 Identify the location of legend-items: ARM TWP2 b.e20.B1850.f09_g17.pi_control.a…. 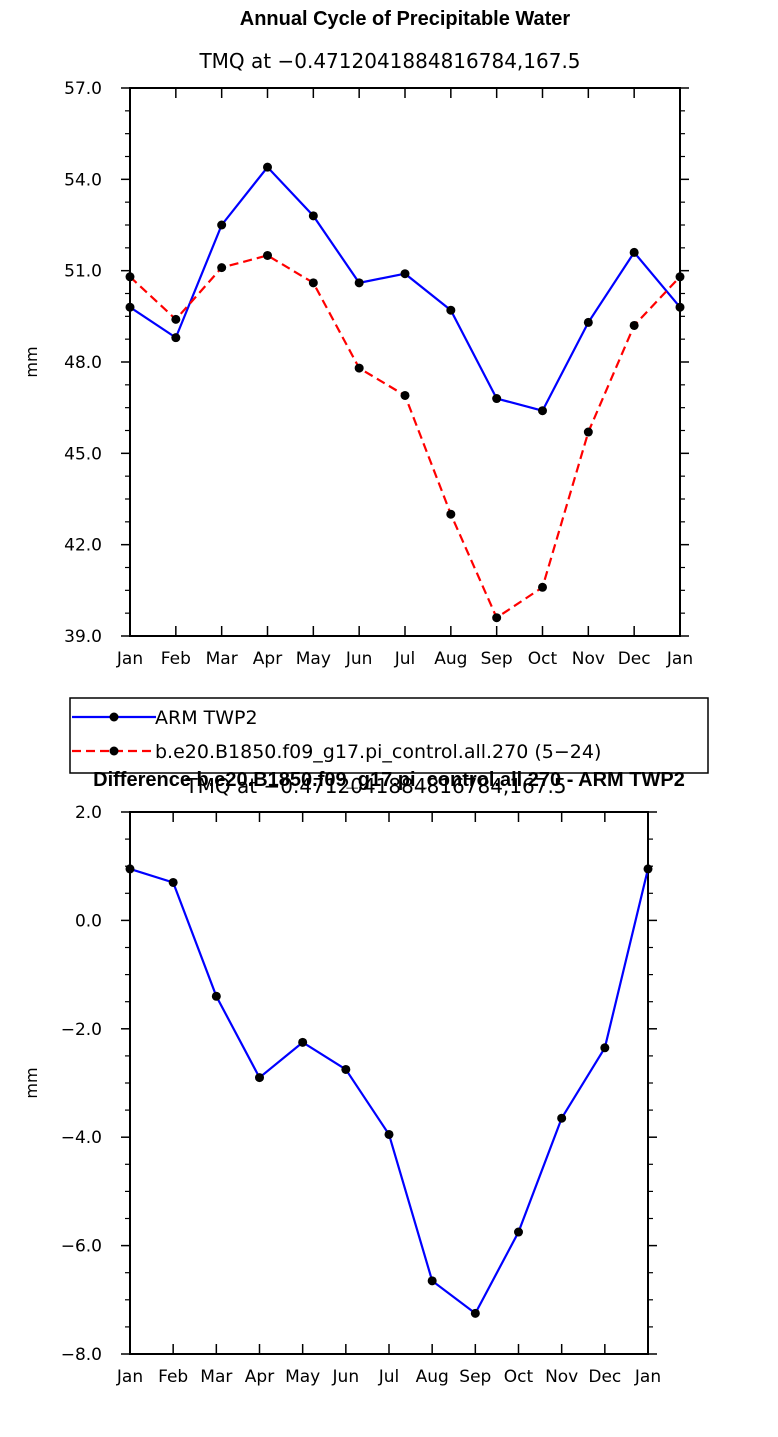
(336, 735).